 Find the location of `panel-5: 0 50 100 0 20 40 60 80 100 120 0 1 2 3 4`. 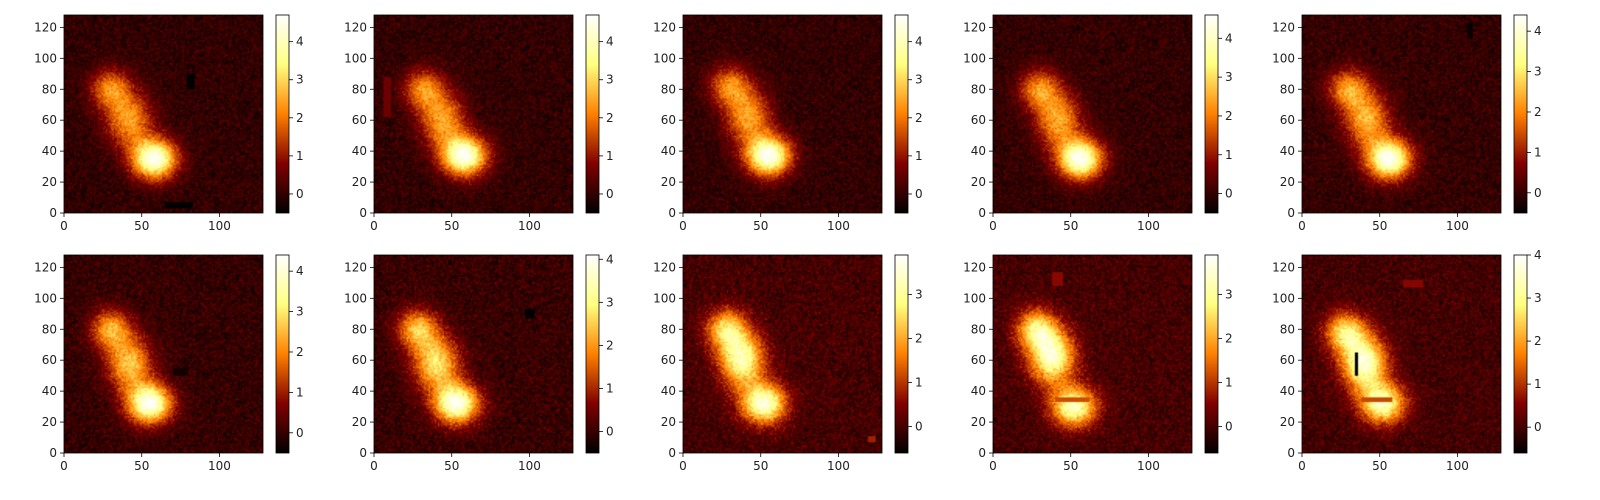

panel-5: 0 50 100 0 20 40 60 80 100 120 0 1 2 3 4 is located at coordinates (1407, 123).